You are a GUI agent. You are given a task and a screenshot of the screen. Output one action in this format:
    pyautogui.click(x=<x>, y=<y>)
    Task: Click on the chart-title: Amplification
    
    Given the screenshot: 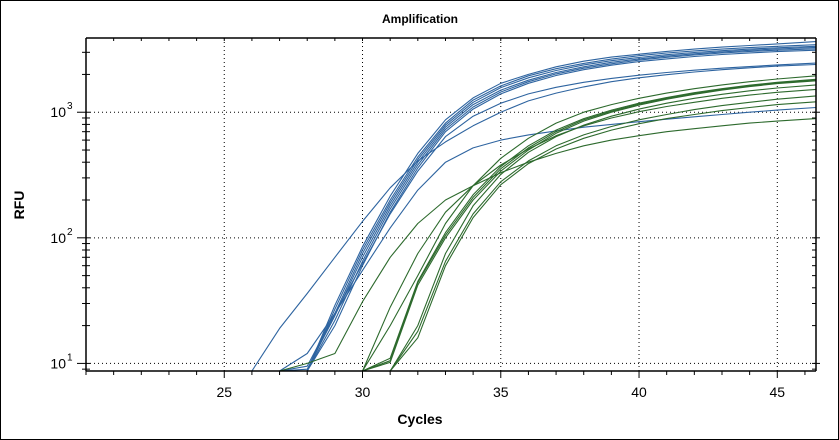 What is the action you would take?
    pyautogui.click(x=420, y=19)
    